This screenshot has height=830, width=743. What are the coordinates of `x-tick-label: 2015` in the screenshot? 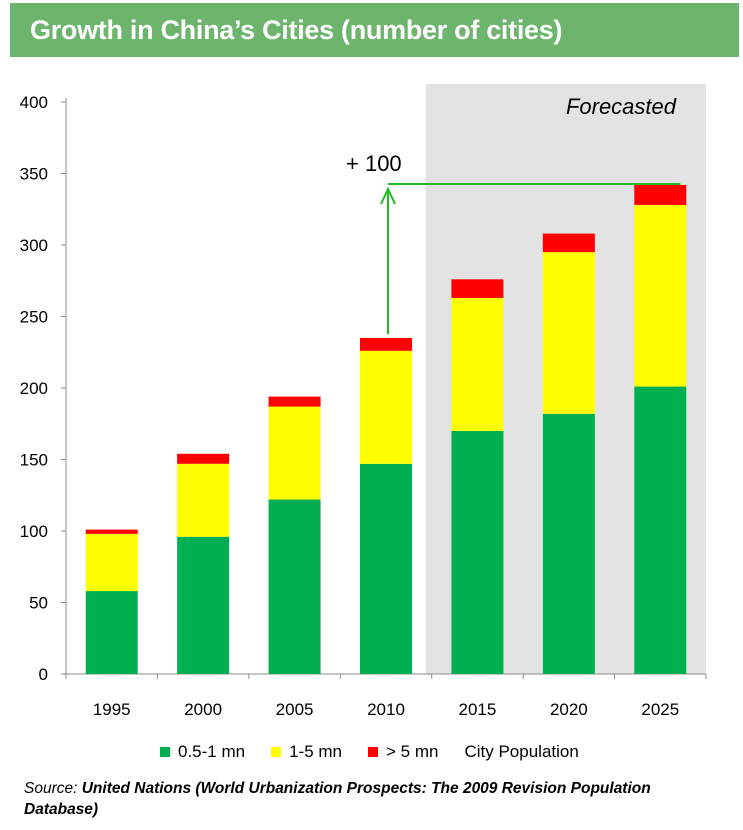 It's located at (478, 709).